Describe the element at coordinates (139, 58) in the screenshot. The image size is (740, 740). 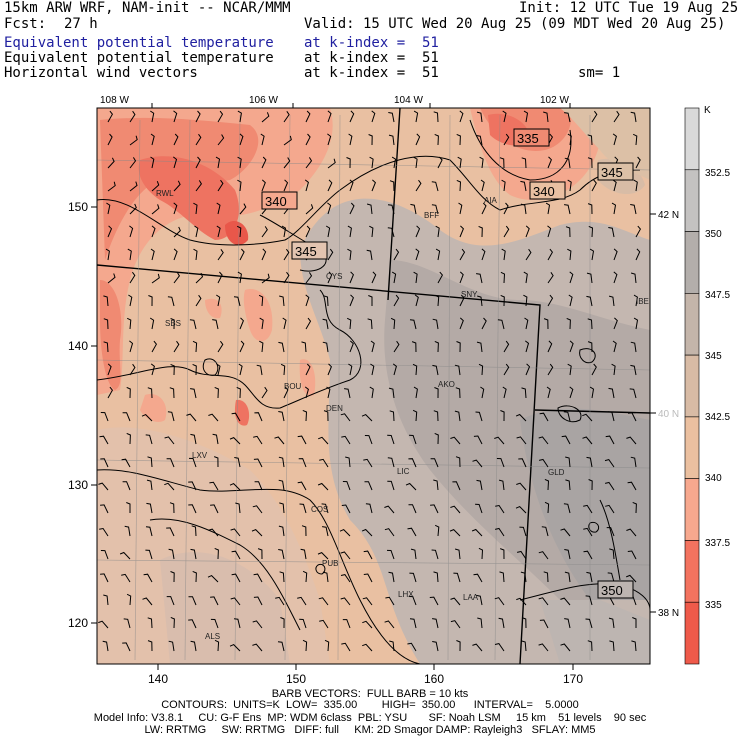
I see `field-2-name: Equivalent potential temperature` at that location.